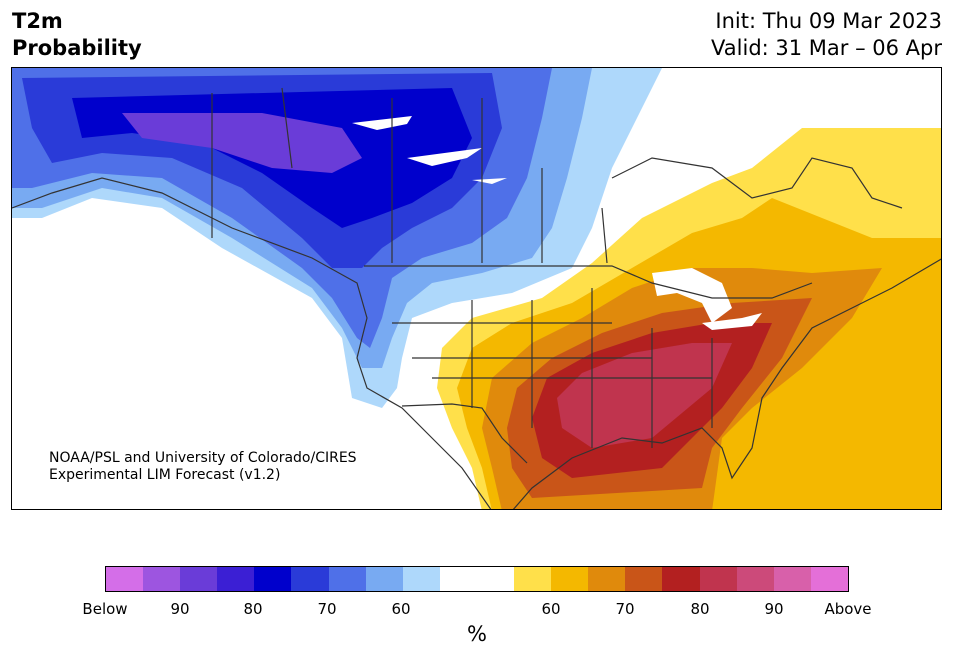 Image resolution: width=953 pixels, height=659 pixels. What do you see at coordinates (732, 321) in the screenshot?
I see `lake-erie` at bounding box center [732, 321].